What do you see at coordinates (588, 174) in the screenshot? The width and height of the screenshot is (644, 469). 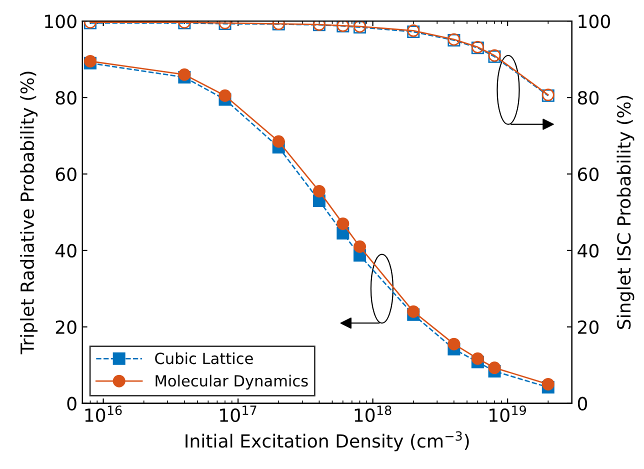 I see `y2-tick-label: 60` at bounding box center [588, 174].